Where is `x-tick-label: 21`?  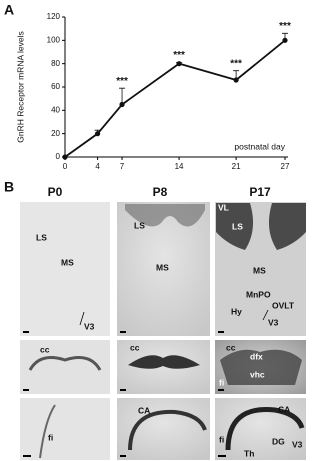
x-tick-label: 21 is located at coordinates (236, 166).